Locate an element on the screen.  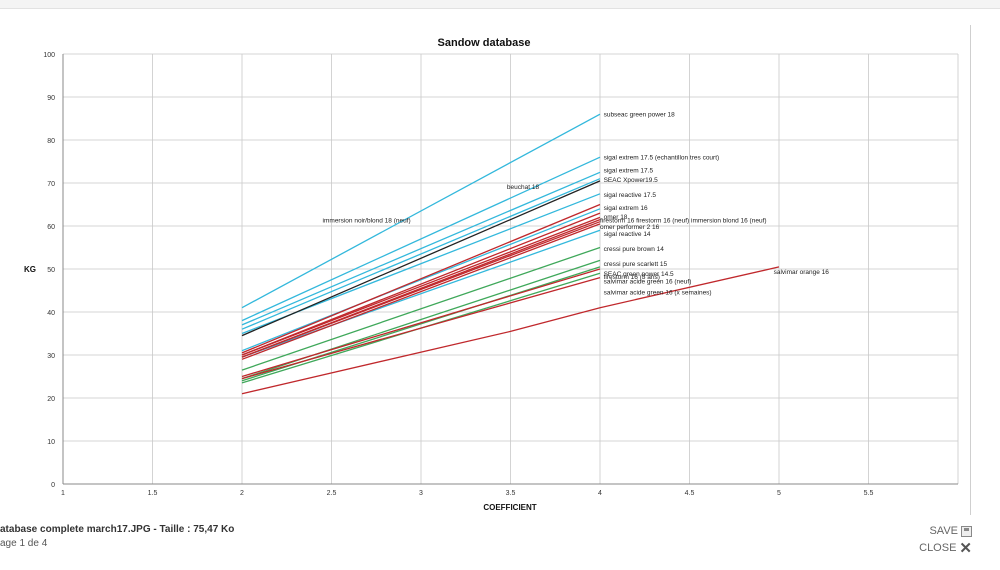
series-annotation: omer performer 2 16 is located at coordinates (630, 227).